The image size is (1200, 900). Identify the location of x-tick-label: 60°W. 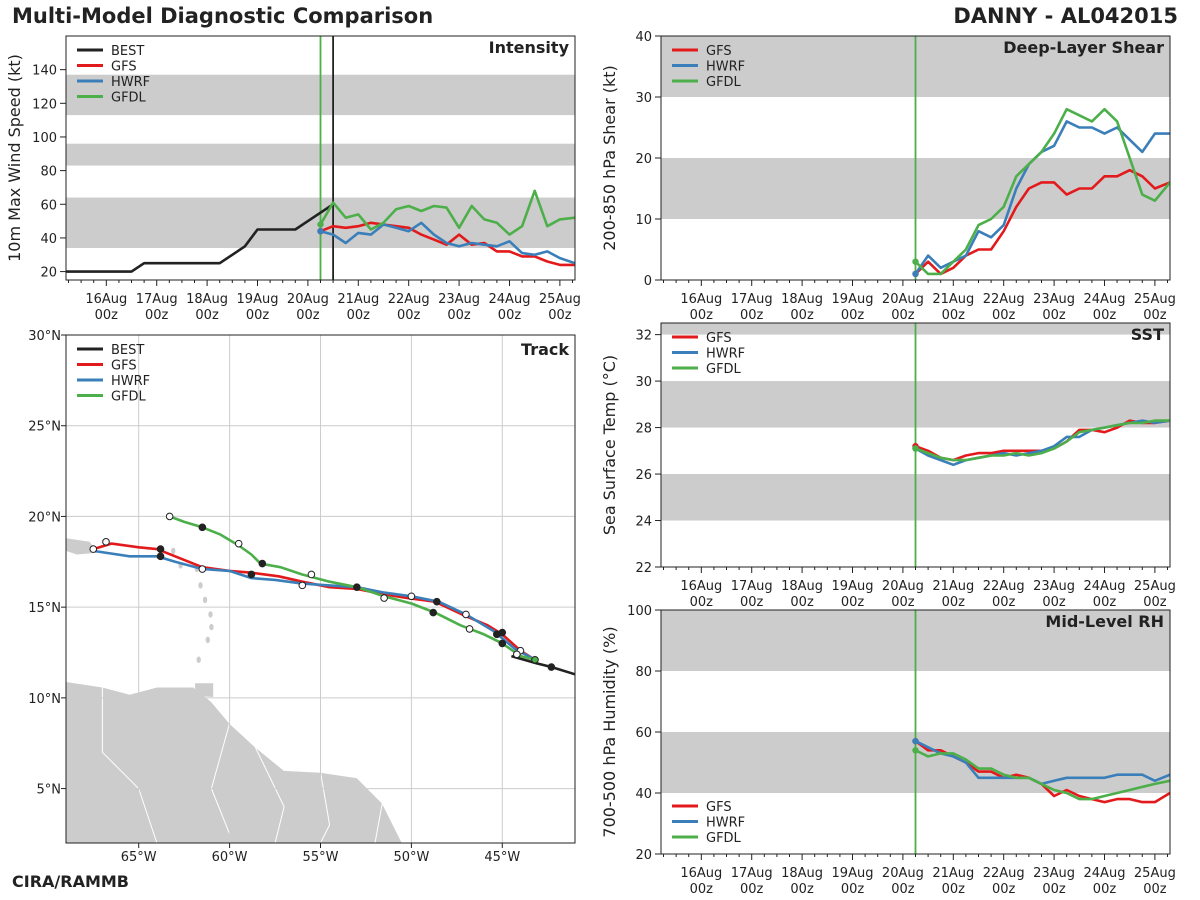
(230, 857).